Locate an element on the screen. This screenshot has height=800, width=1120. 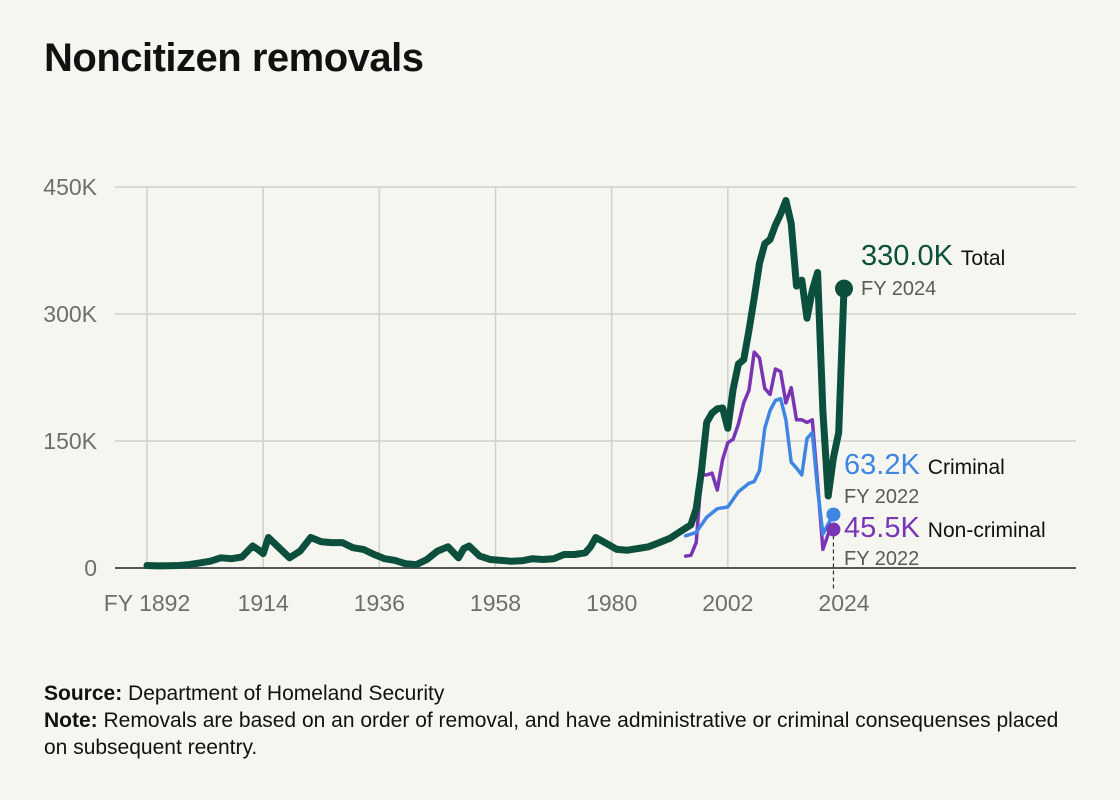
callout-noncriminal: 45.5K Non-criminal is located at coordinates (945, 528).